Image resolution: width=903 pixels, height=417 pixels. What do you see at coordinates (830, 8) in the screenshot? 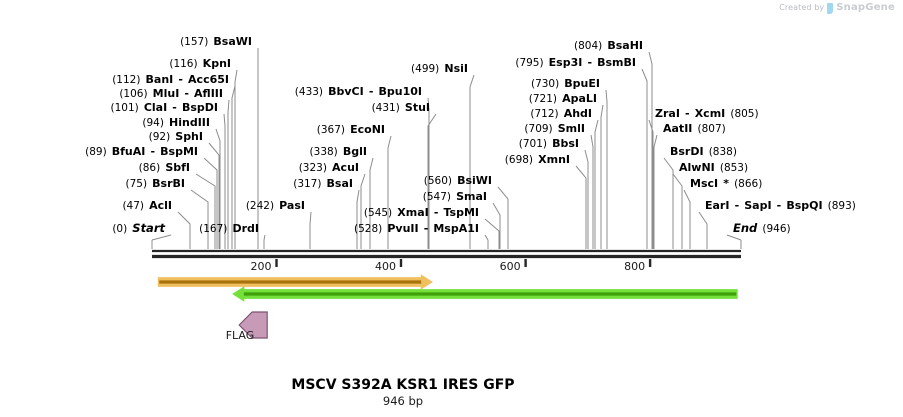
I see `snapgene-logo-icon` at bounding box center [830, 8].